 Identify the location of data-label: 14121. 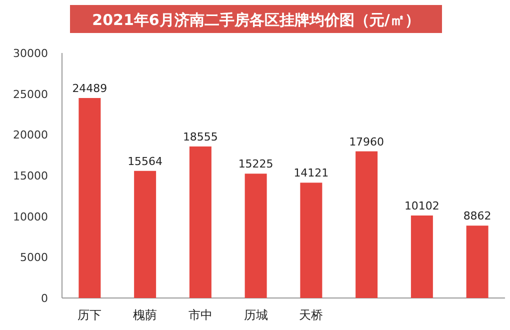
(311, 173).